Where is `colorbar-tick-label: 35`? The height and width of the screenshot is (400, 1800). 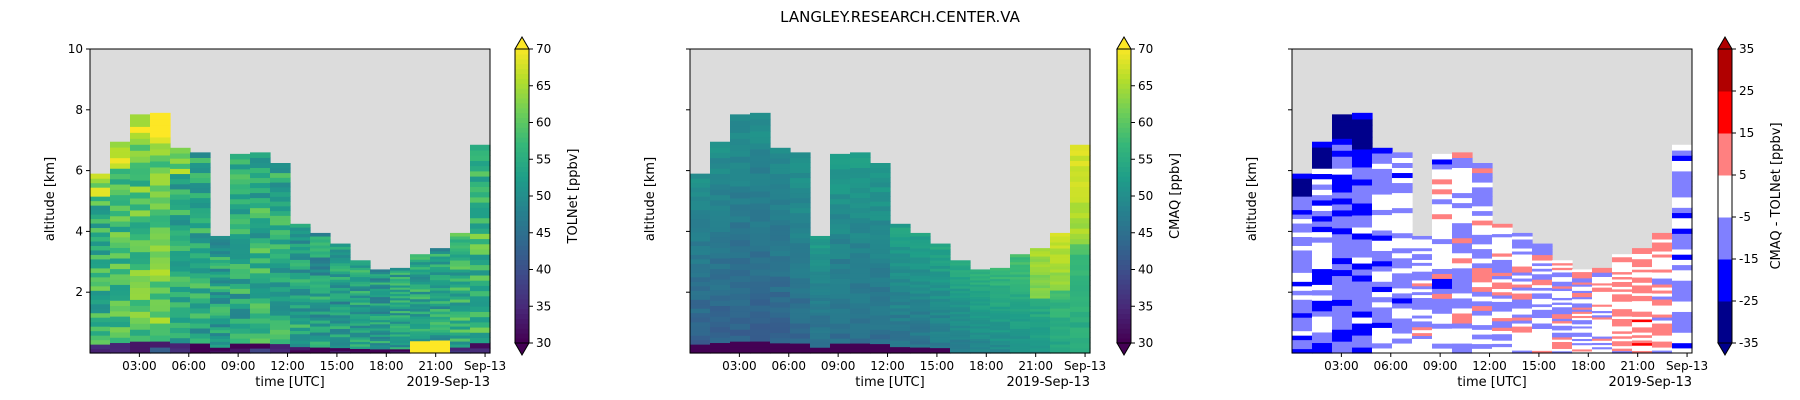
colorbar-tick-label: 35 is located at coordinates (543, 306).